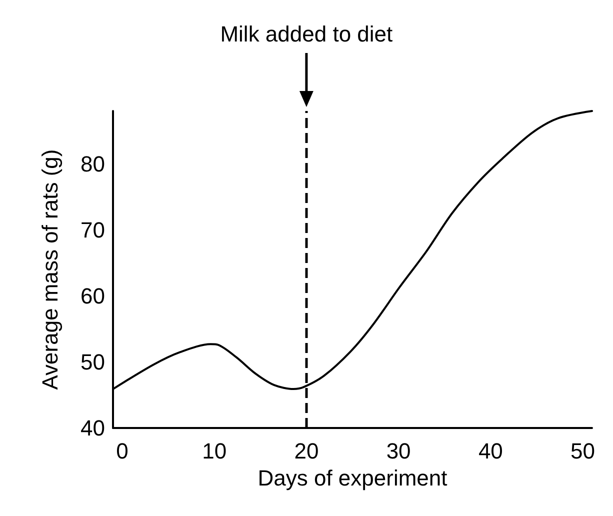  Describe the element at coordinates (92, 163) in the screenshot. I see `y-tick-label: 80` at that location.